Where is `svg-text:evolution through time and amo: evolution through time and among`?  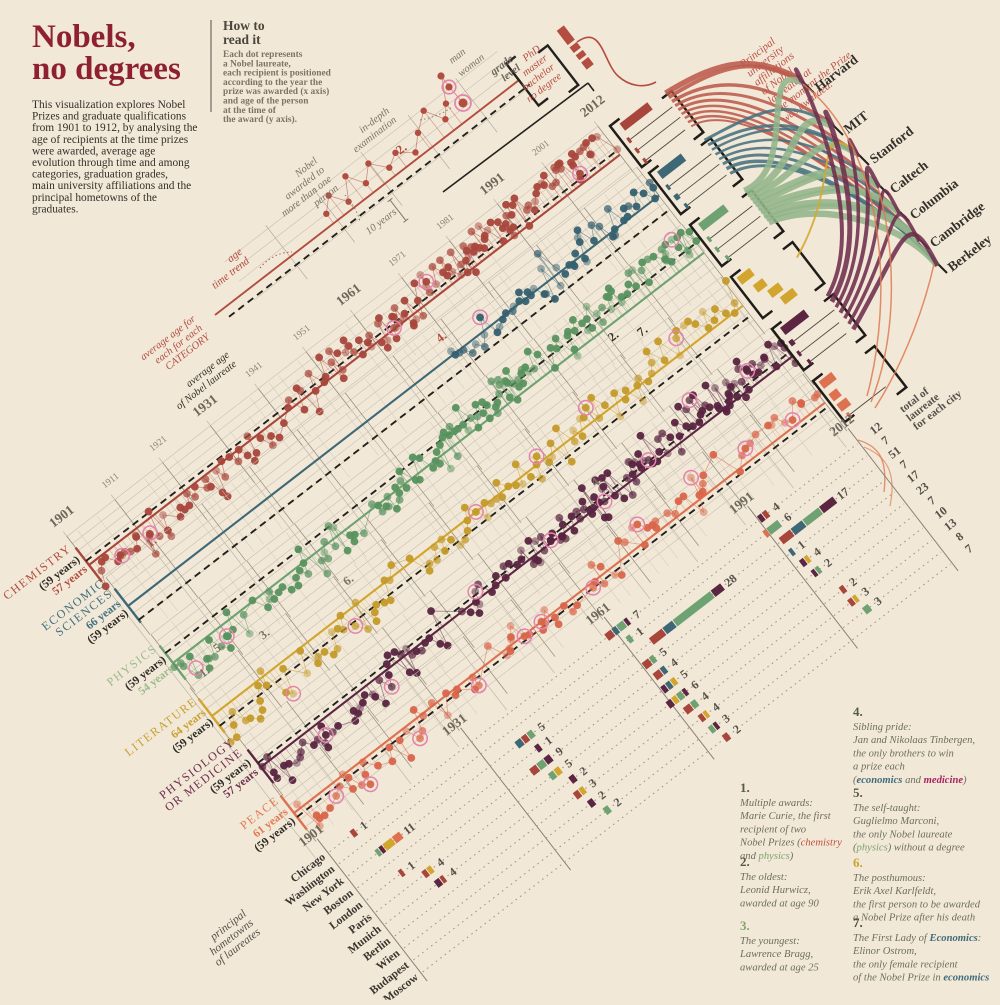 svg-text:evolution through time and amo: evolution through time and among is located at coordinates (111, 163).